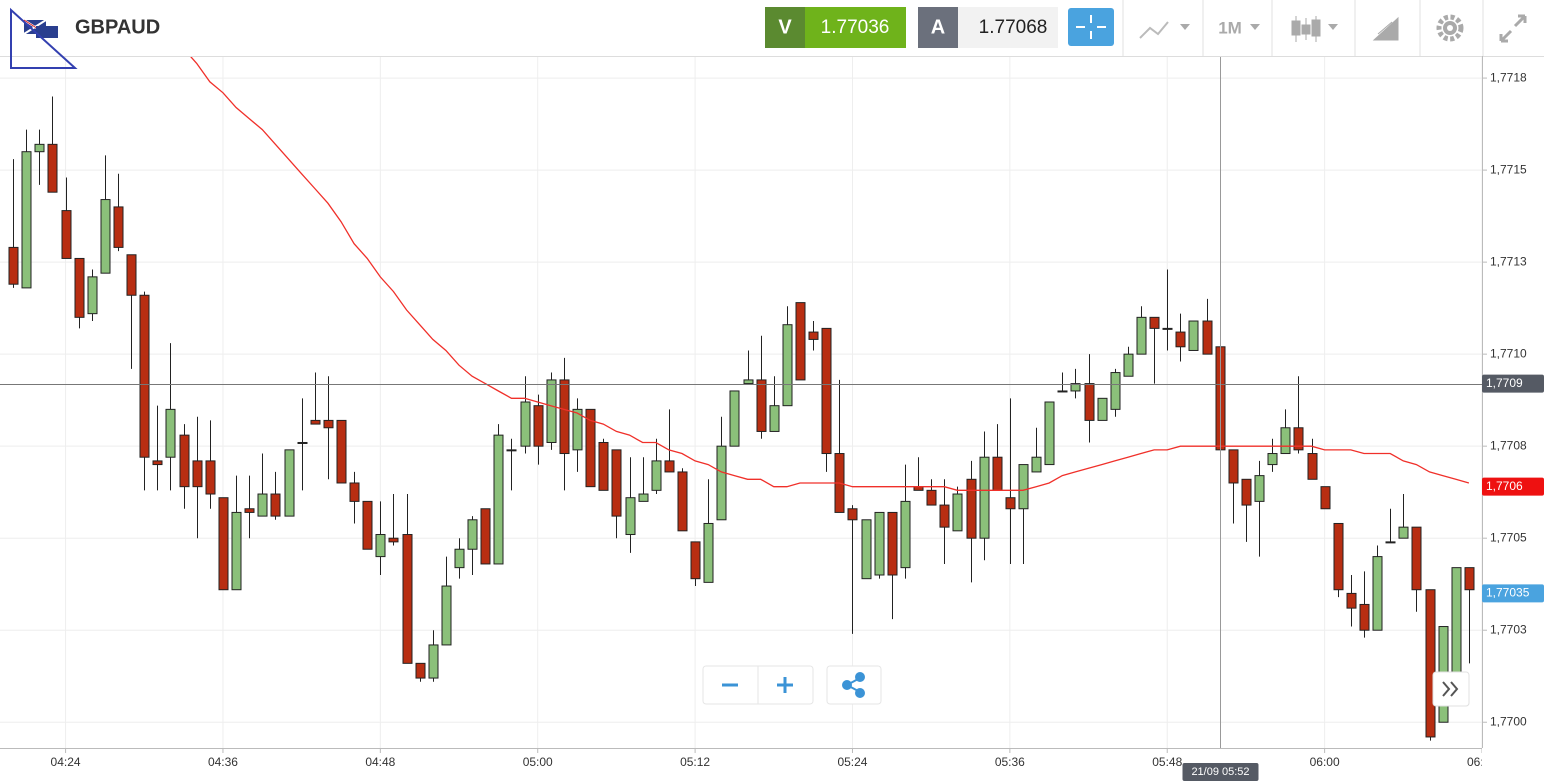 The height and width of the screenshot is (782, 1544). What do you see at coordinates (855, 27) in the screenshot?
I see `sell-price-box` at bounding box center [855, 27].